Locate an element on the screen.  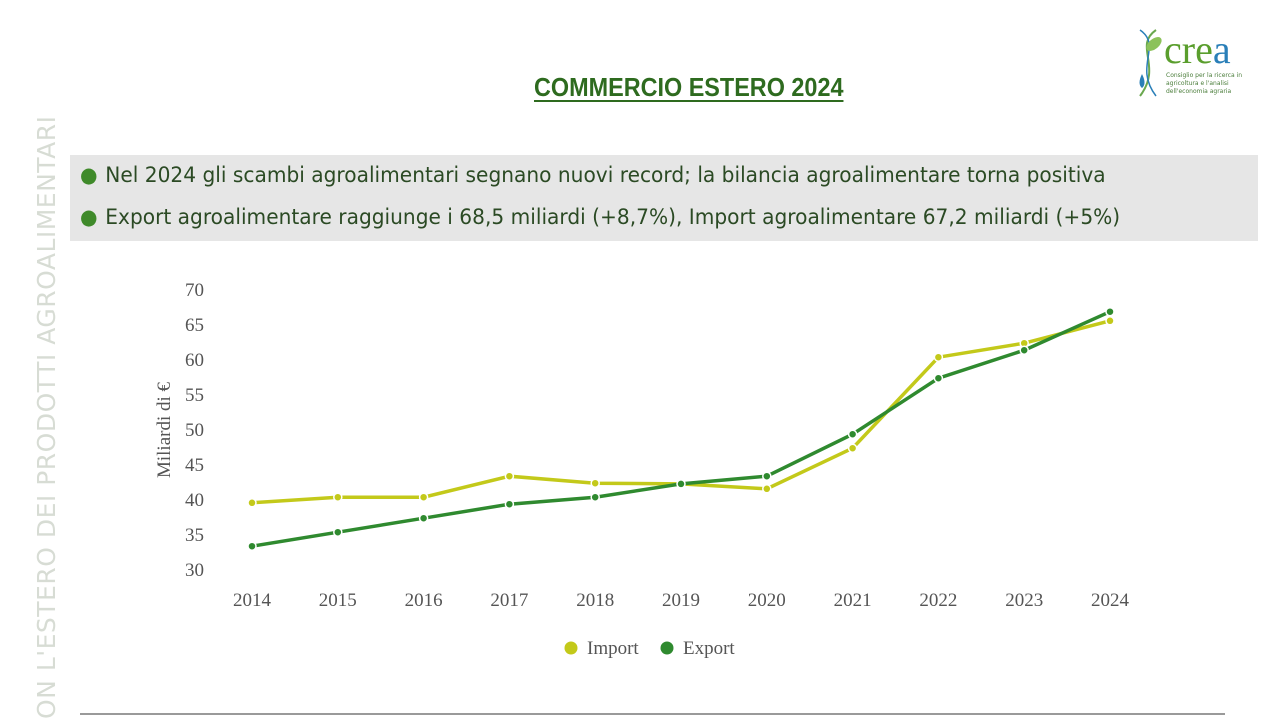
x-tick-label: 2023 is located at coordinates (1024, 600).